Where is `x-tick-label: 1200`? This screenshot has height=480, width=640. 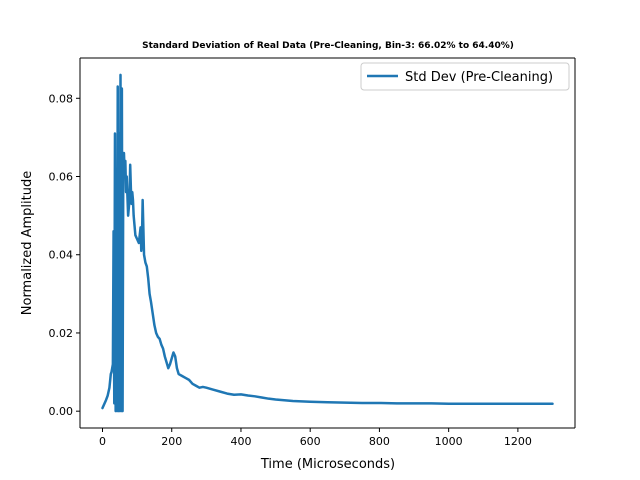 x-tick-label: 1200 is located at coordinates (518, 441).